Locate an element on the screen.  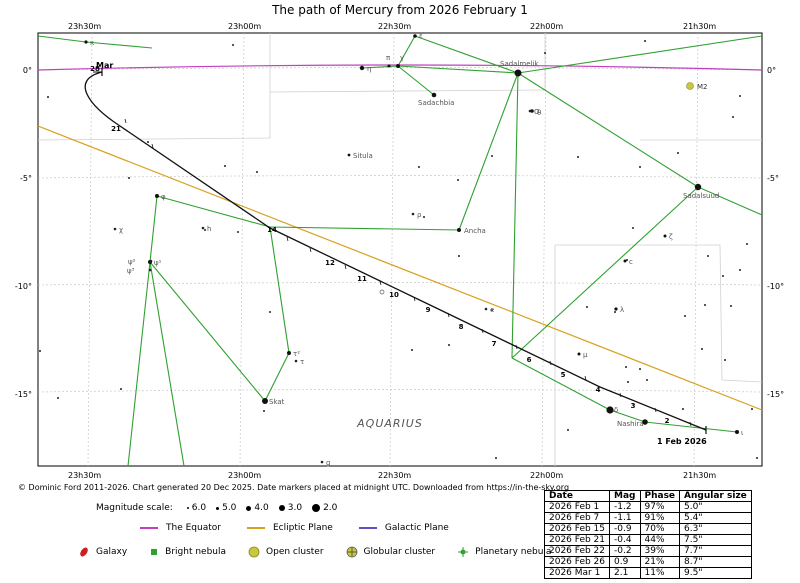
deep-sky-label: M2 is located at coordinates (702, 87).